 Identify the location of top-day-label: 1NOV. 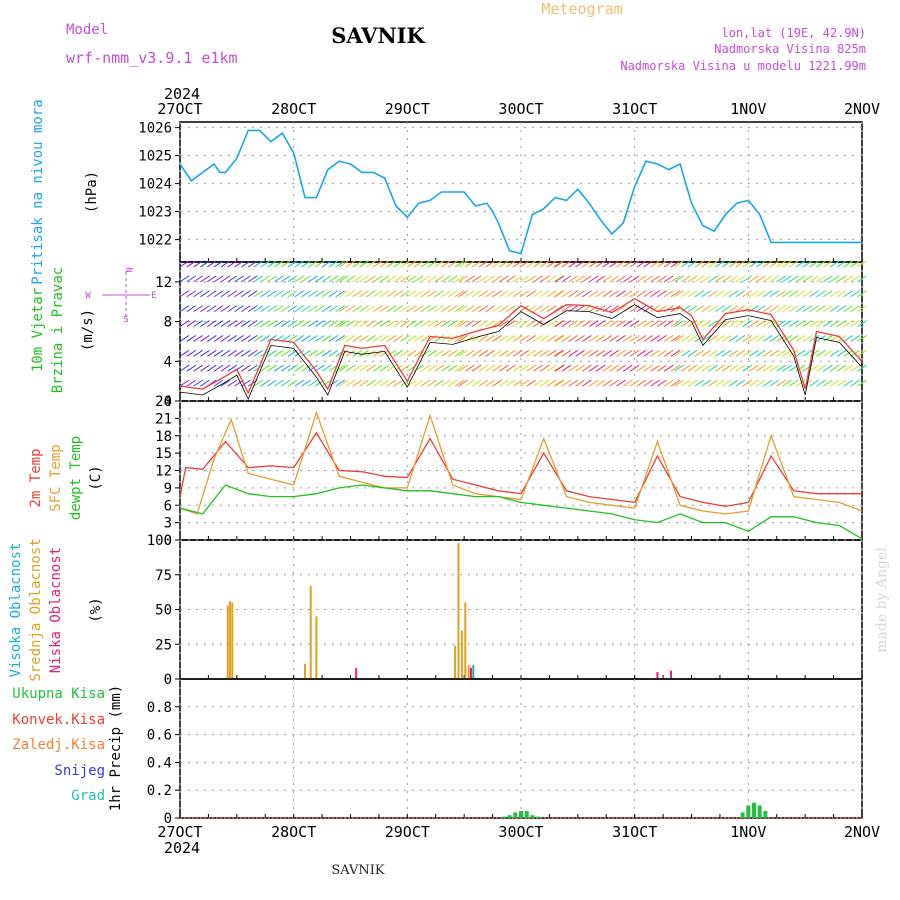
(748, 109).